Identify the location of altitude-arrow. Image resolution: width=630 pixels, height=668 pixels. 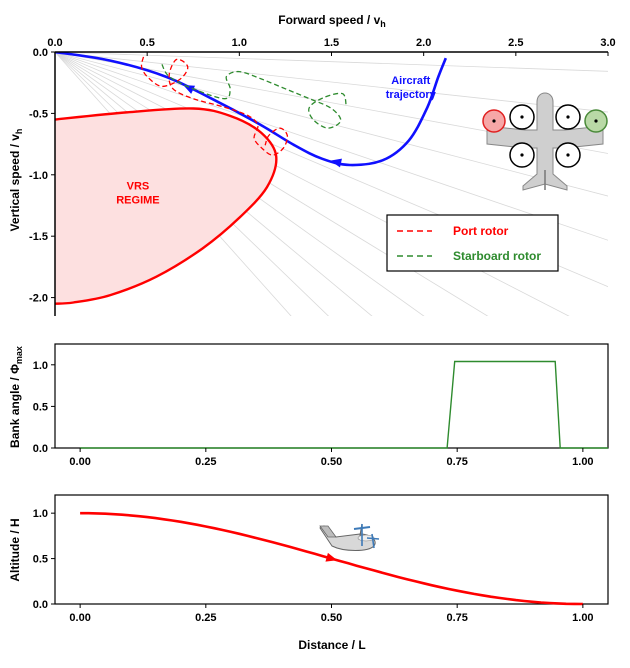
(331, 557).